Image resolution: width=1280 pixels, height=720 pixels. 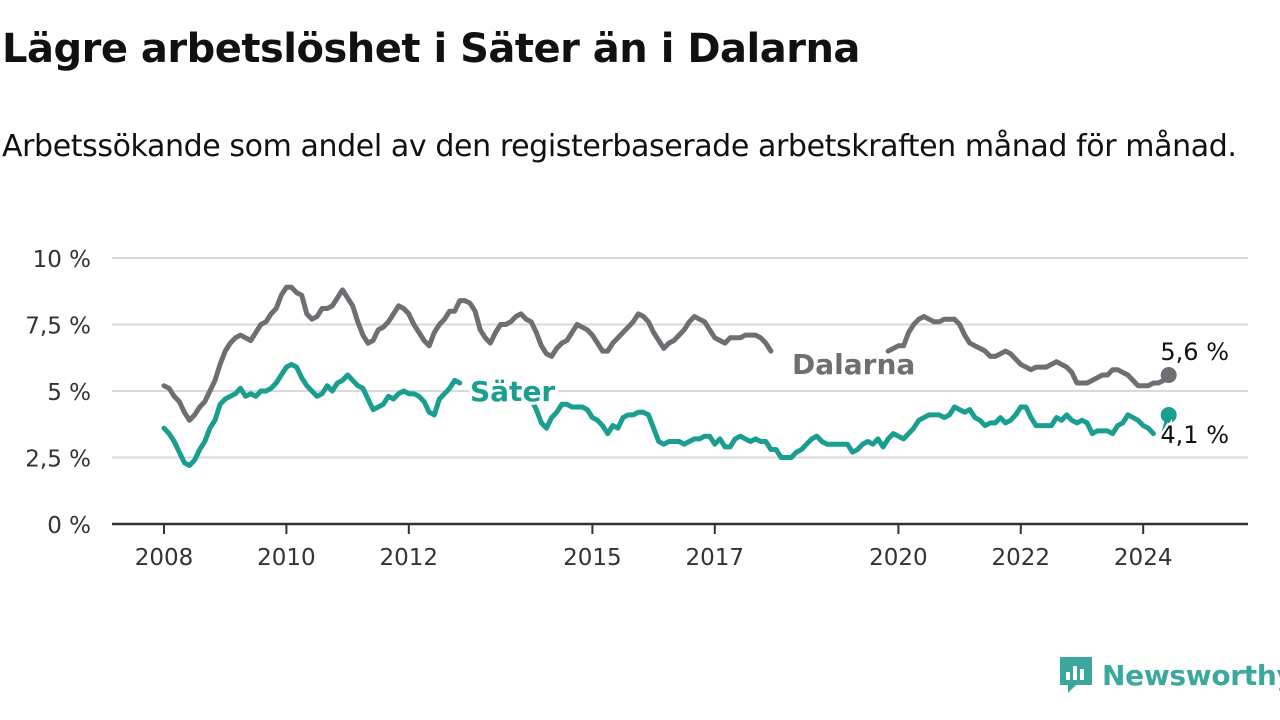 I want to click on bar-chart-speech-bubble-icon, so click(x=1076, y=675).